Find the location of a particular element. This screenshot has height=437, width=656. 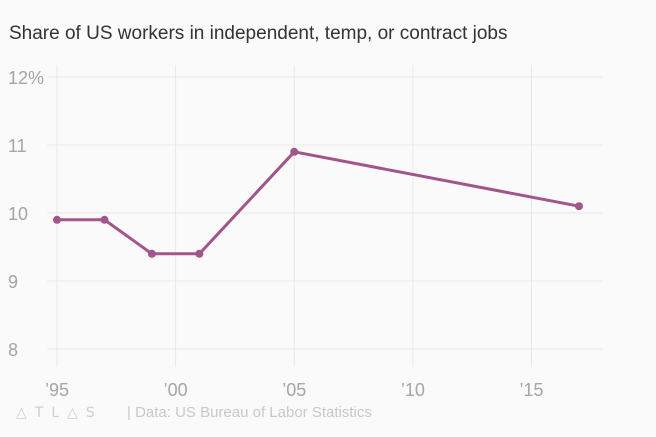

y-tick-label: 12% is located at coordinates (26, 78).